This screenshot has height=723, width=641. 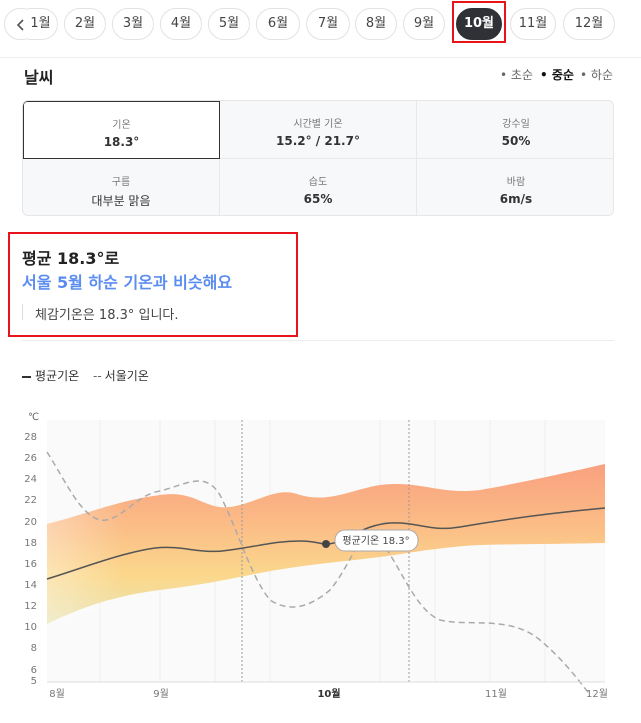 What do you see at coordinates (50, 375) in the screenshot?
I see `legend-average: 평균기온` at bounding box center [50, 375].